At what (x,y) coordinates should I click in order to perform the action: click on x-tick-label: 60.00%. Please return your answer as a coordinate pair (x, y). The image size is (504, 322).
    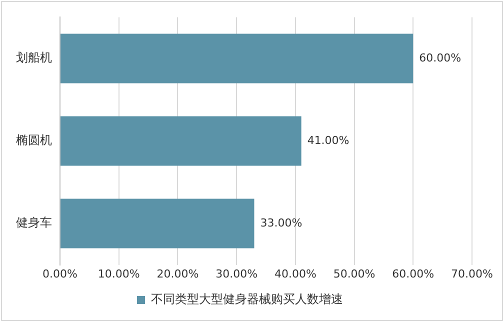
    Looking at the image, I should click on (413, 273).